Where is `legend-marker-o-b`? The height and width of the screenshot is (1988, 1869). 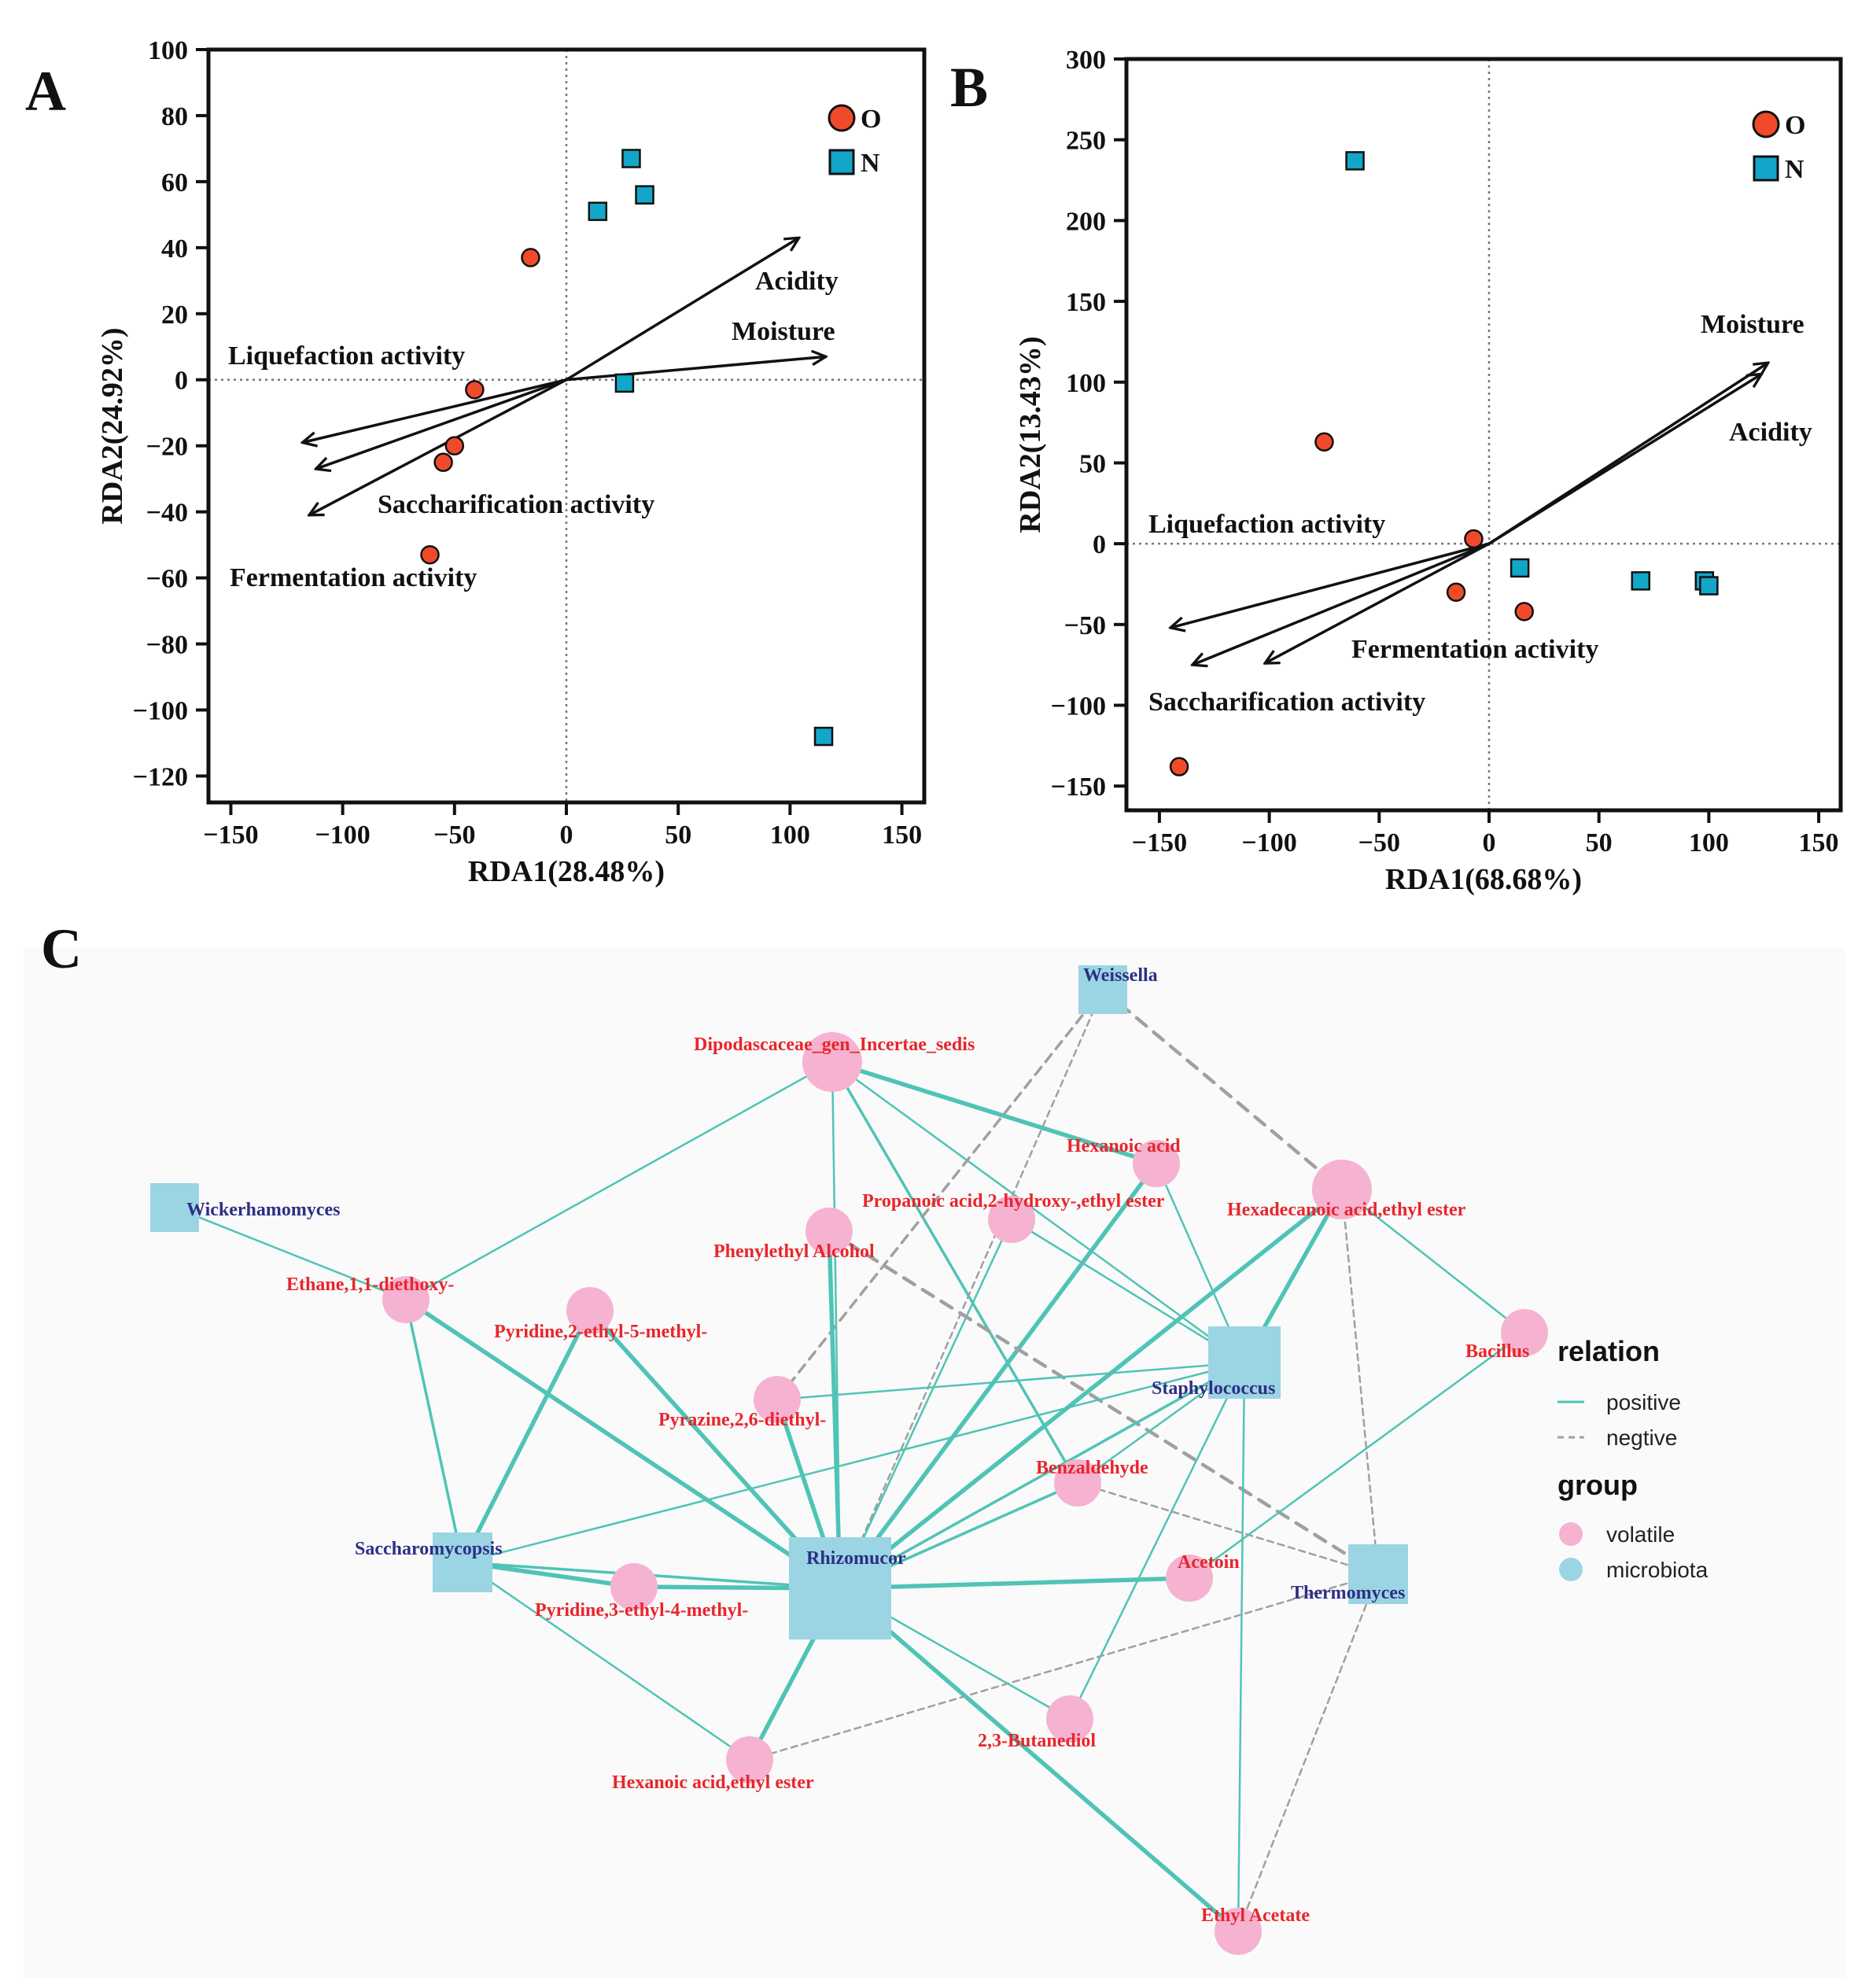 legend-marker-o-b is located at coordinates (1766, 124).